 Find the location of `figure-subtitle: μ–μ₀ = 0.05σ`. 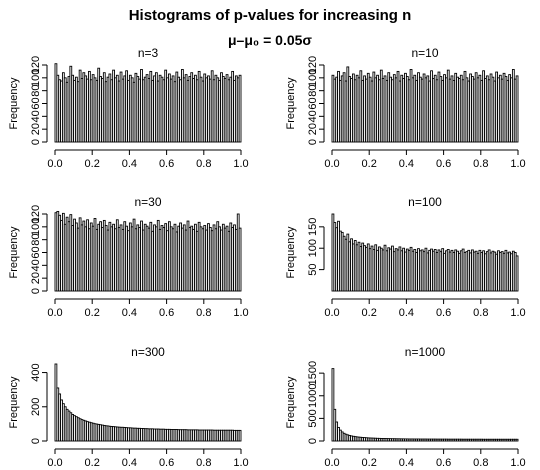

figure-subtitle: μ–μ₀ = 0.05σ is located at coordinates (270, 40).